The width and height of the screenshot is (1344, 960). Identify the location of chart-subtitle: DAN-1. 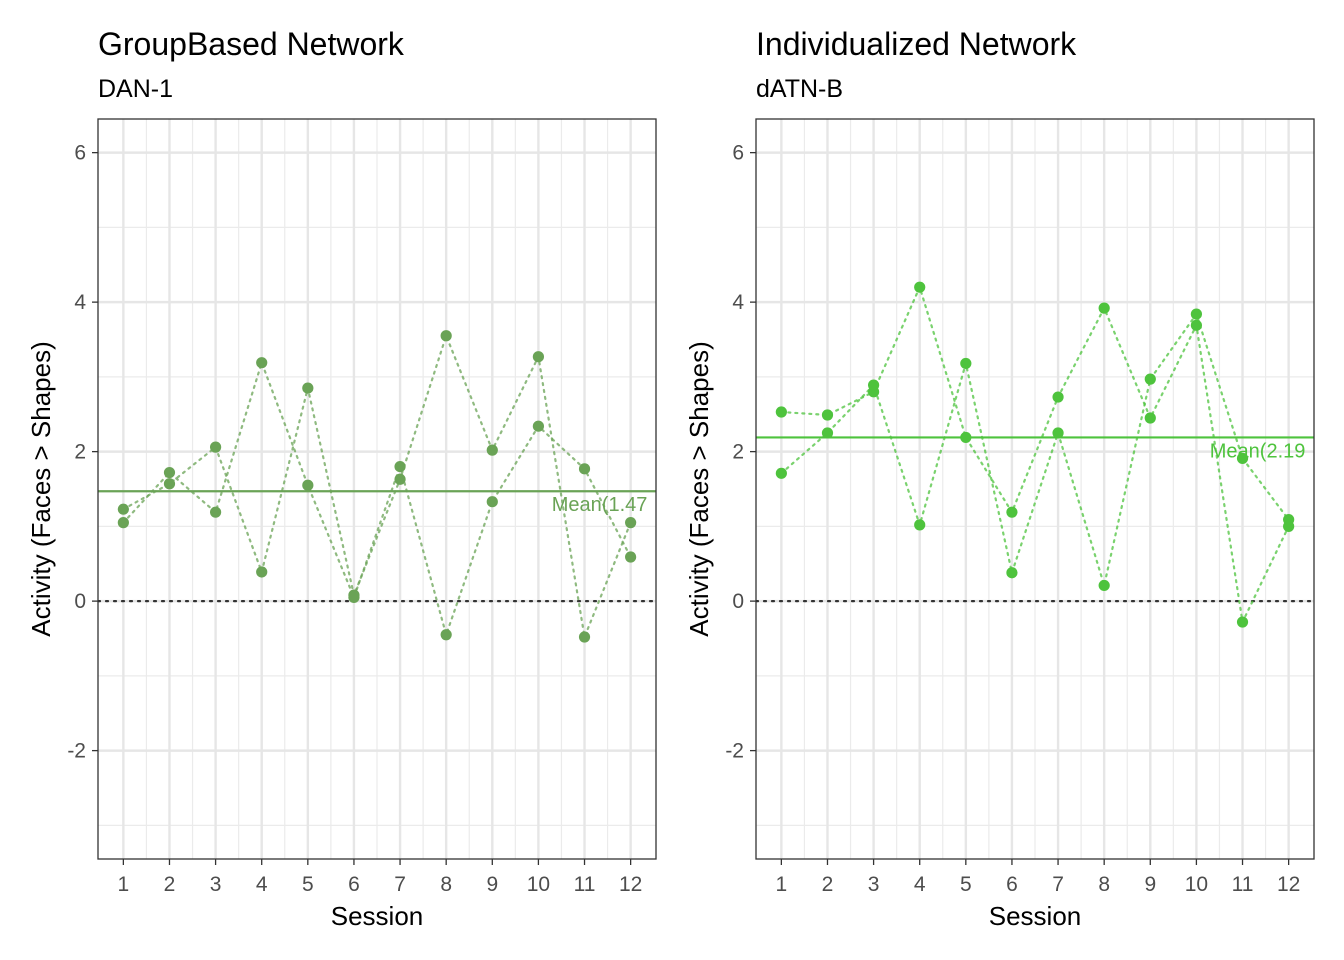
(135, 89).